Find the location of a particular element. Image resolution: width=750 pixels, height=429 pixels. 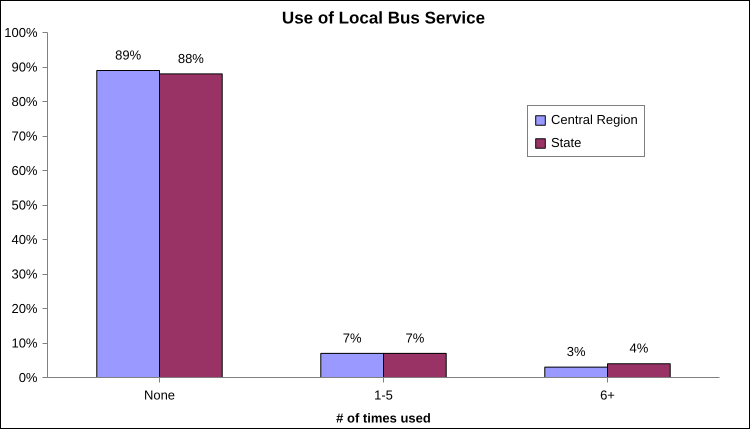

chart-title: Use of Local Bus Service is located at coordinates (384, 18).